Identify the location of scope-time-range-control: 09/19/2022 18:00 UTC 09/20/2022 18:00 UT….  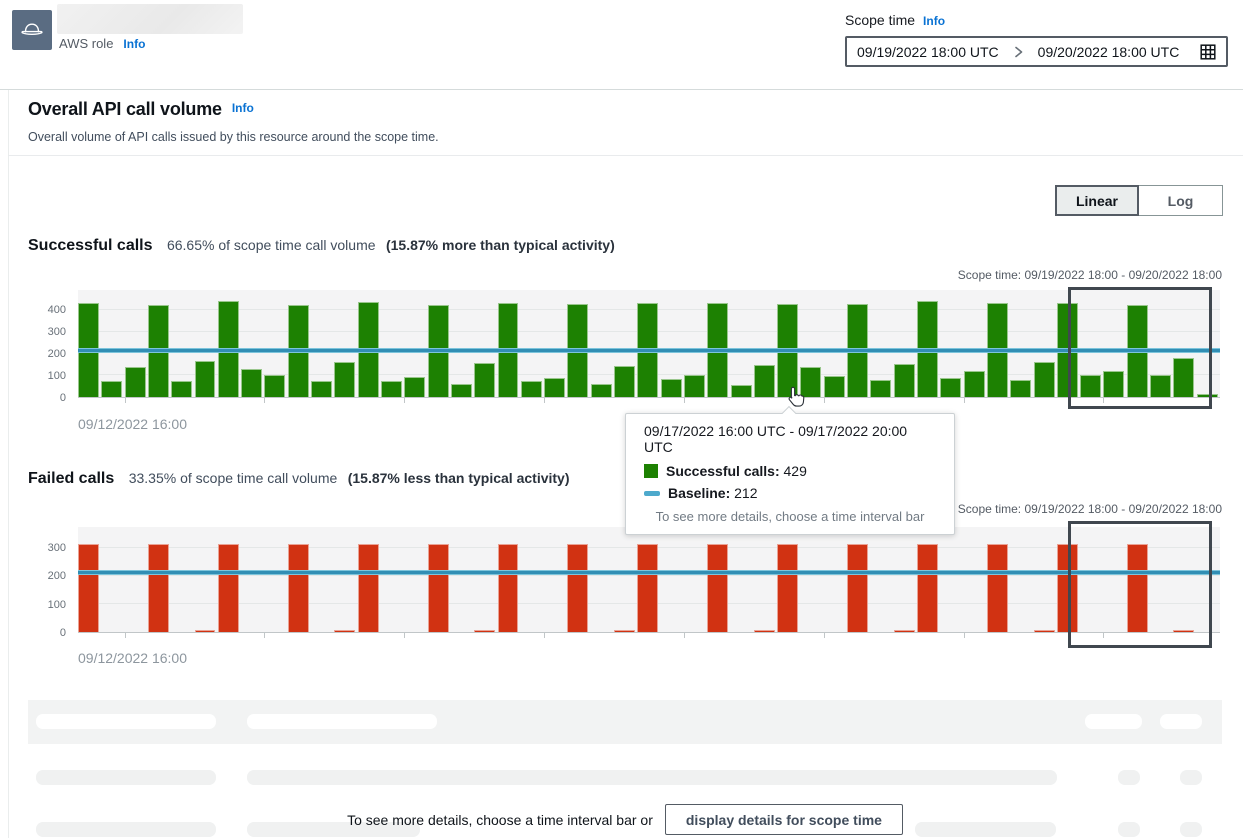
(1036, 51).